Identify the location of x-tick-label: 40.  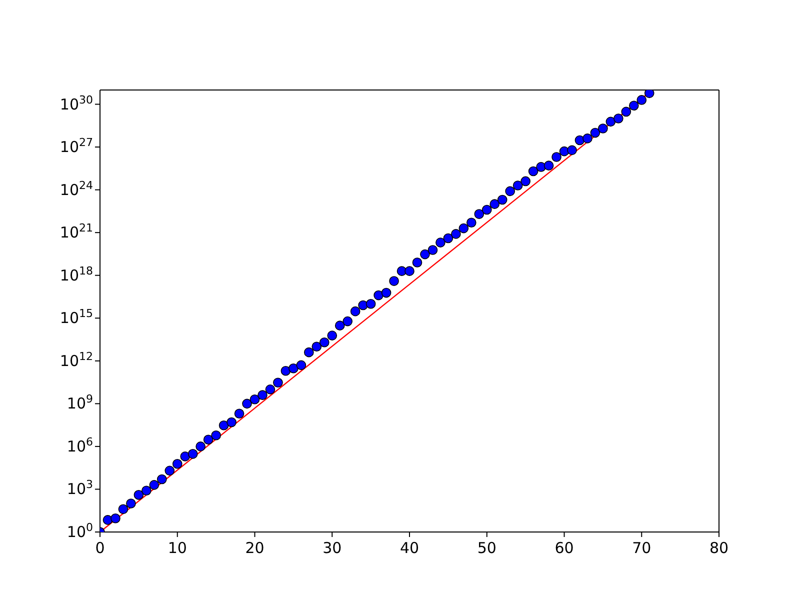
(410, 548).